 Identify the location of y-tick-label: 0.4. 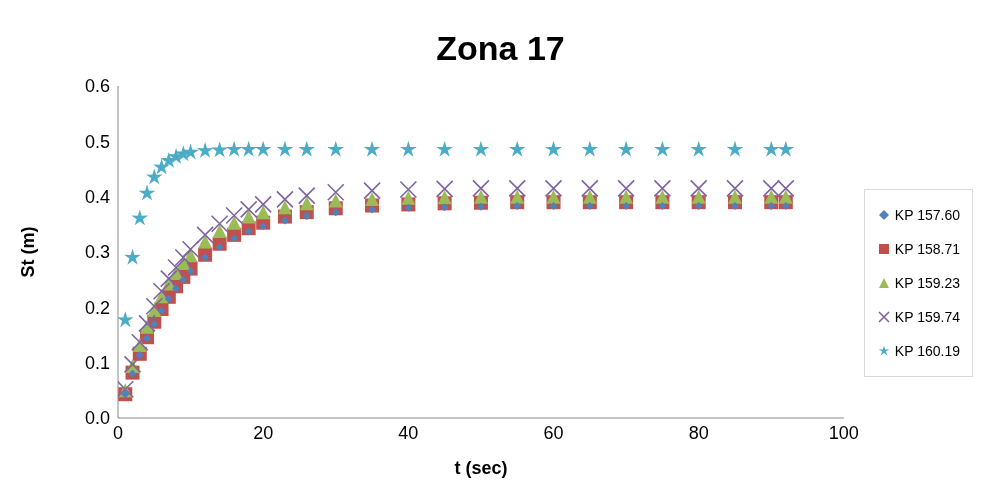
(97, 197).